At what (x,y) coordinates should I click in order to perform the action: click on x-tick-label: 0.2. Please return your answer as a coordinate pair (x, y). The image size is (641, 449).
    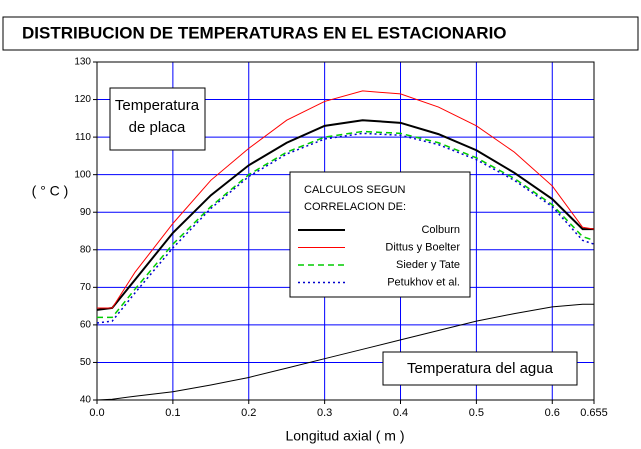
    Looking at the image, I should click on (248, 413).